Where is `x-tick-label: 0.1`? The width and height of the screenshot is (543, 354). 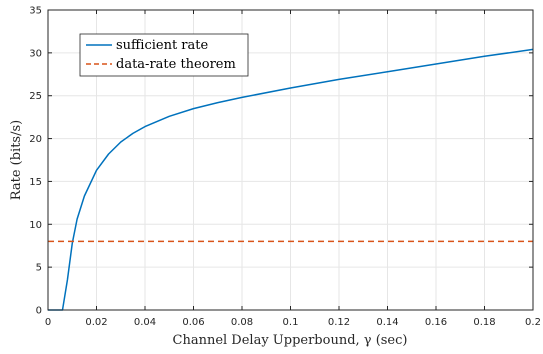 x-tick-label: 0.1 is located at coordinates (291, 322).